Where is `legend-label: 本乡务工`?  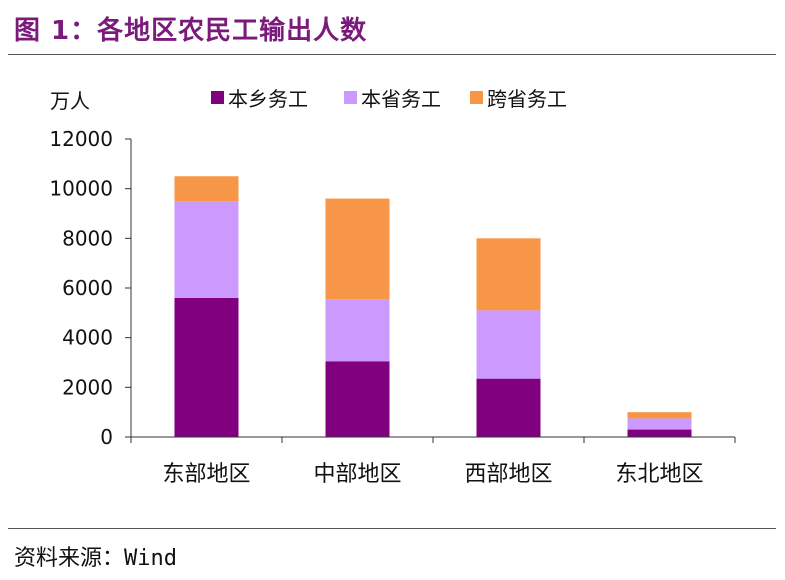
legend-label: 本乡务工 is located at coordinates (268, 99).